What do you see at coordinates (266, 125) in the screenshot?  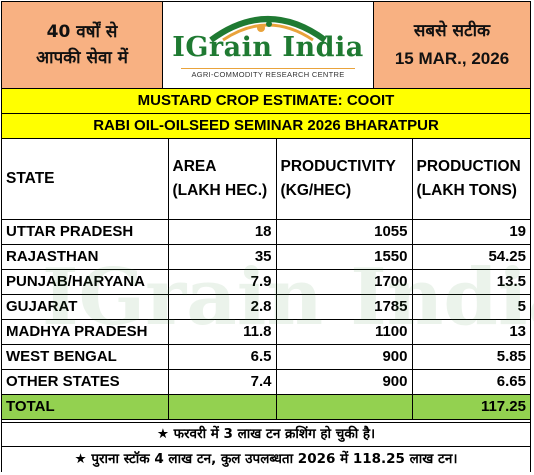 I see `sub-title: RABI OIL-OILSEED SEMINAR 2026 BHARATPUR` at bounding box center [266, 125].